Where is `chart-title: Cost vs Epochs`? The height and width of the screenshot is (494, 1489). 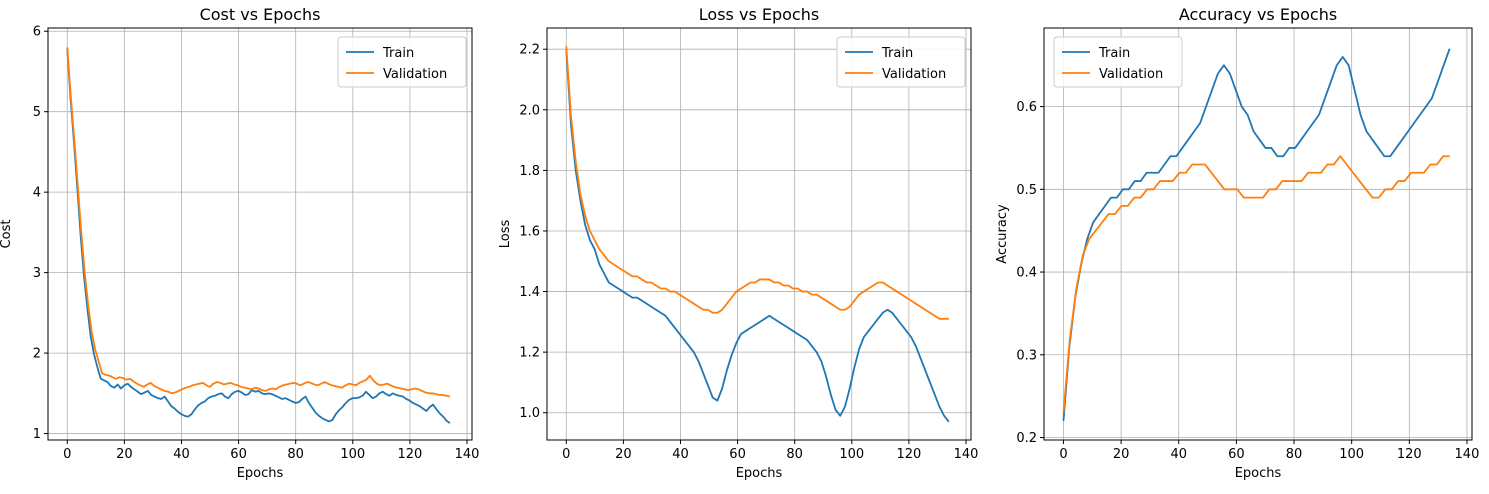
chart-title: Cost vs Epochs is located at coordinates (260, 14).